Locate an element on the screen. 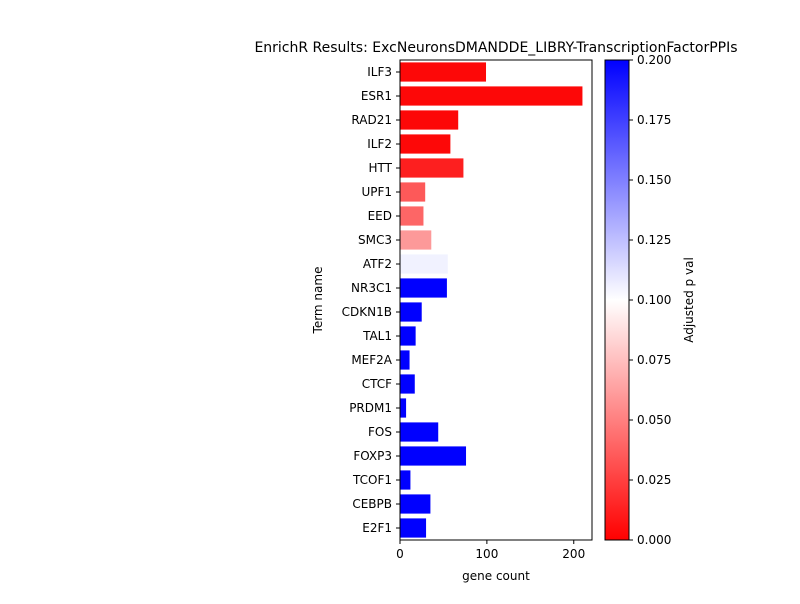  bar-ilf2 is located at coordinates (425, 144).